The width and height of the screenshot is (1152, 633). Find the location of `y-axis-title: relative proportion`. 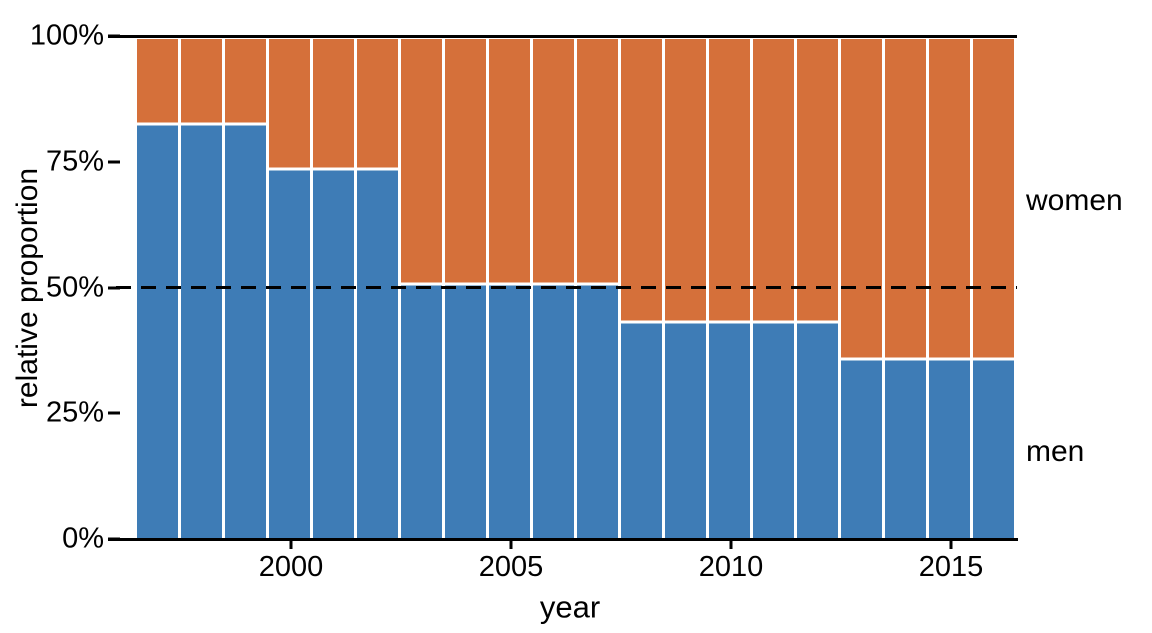

y-axis-title: relative proportion is located at coordinates (27, 288).